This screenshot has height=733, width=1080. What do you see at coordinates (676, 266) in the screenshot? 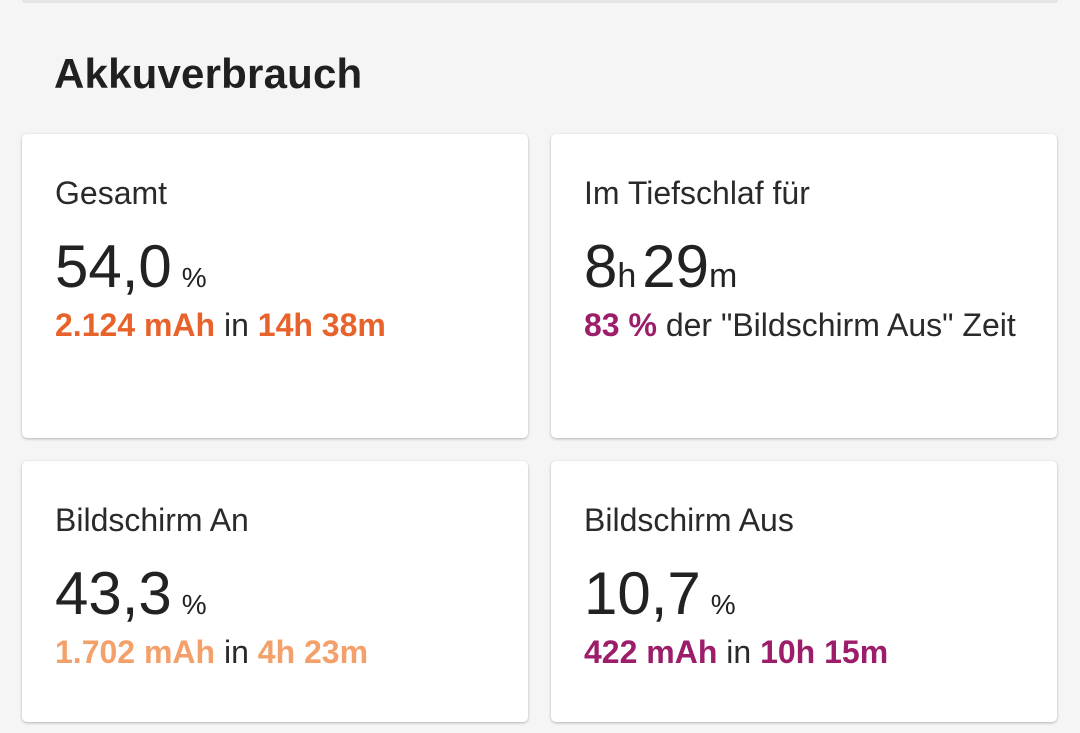
I see `deep-sleep-minutes: 29` at bounding box center [676, 266].